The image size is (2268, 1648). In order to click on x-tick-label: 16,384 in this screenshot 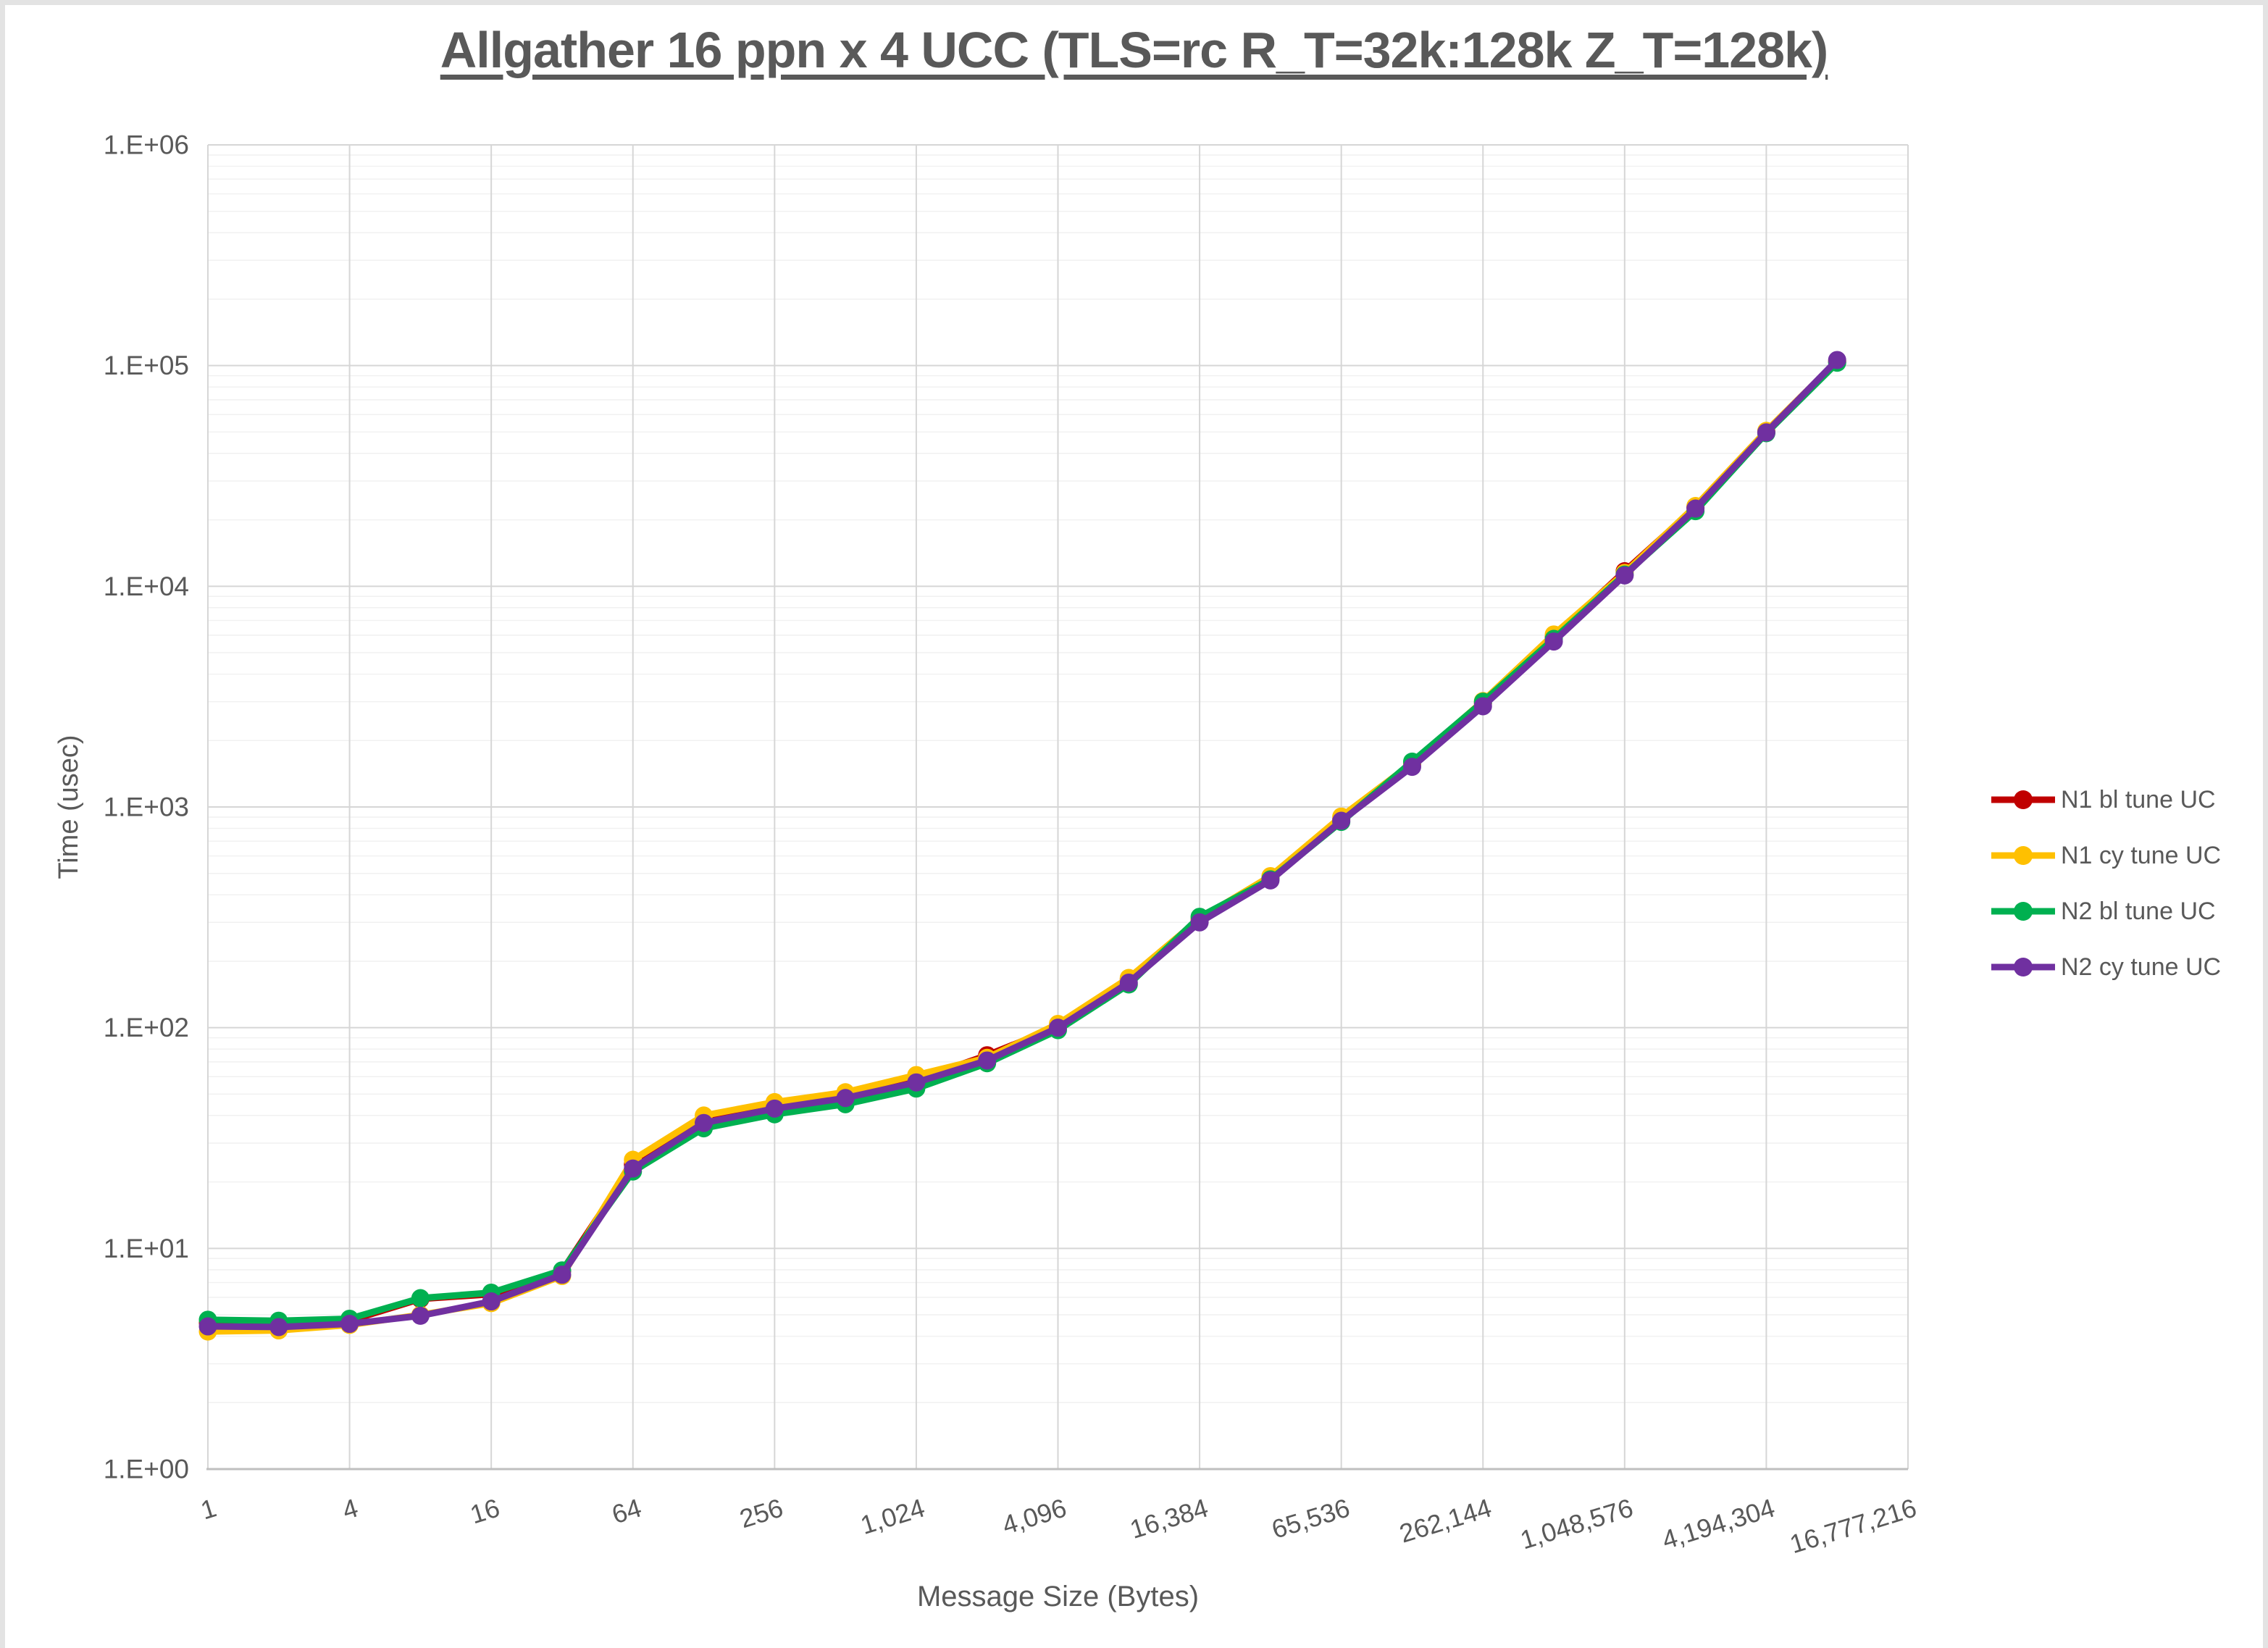, I will do `click(1169, 1518)`.